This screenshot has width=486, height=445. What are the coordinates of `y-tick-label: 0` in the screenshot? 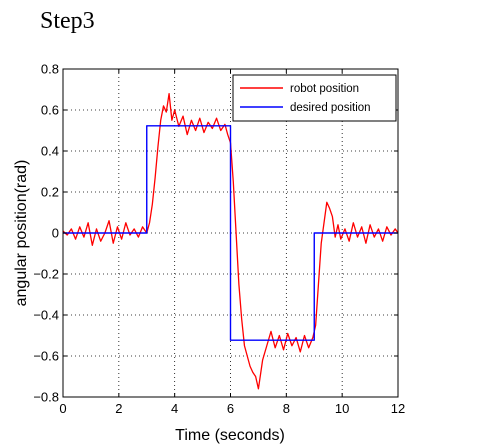 It's located at (55, 233).